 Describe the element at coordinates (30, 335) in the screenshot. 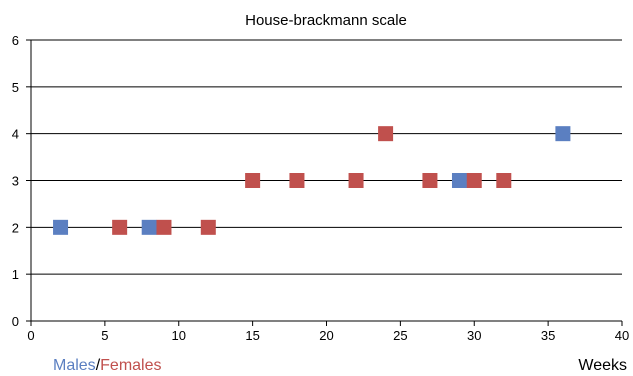

I see `x-tick-label-0: 0` at that location.